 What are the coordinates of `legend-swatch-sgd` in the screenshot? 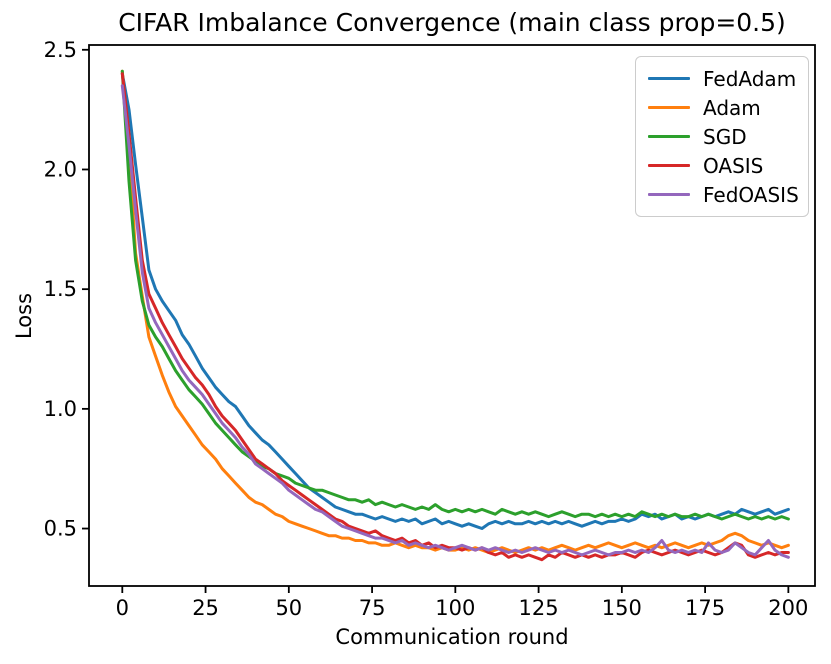 It's located at (669, 136).